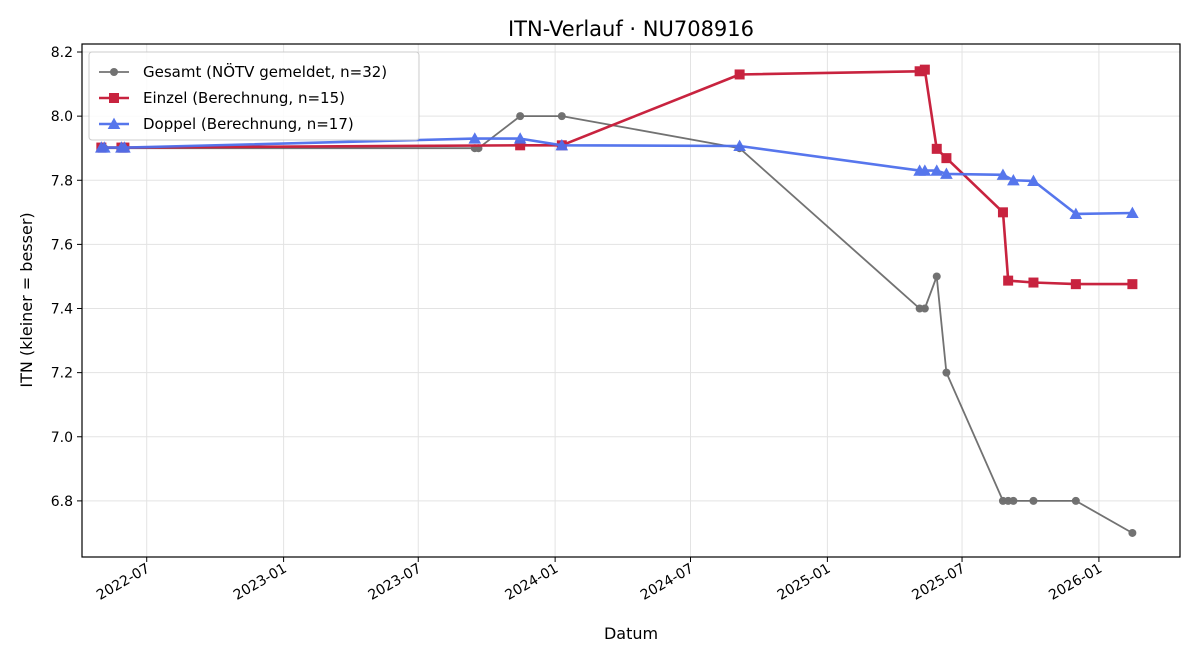 The height and width of the screenshot is (660, 1200). I want to click on chart-title: ITN-Verlauf · NU708916, so click(631, 29).